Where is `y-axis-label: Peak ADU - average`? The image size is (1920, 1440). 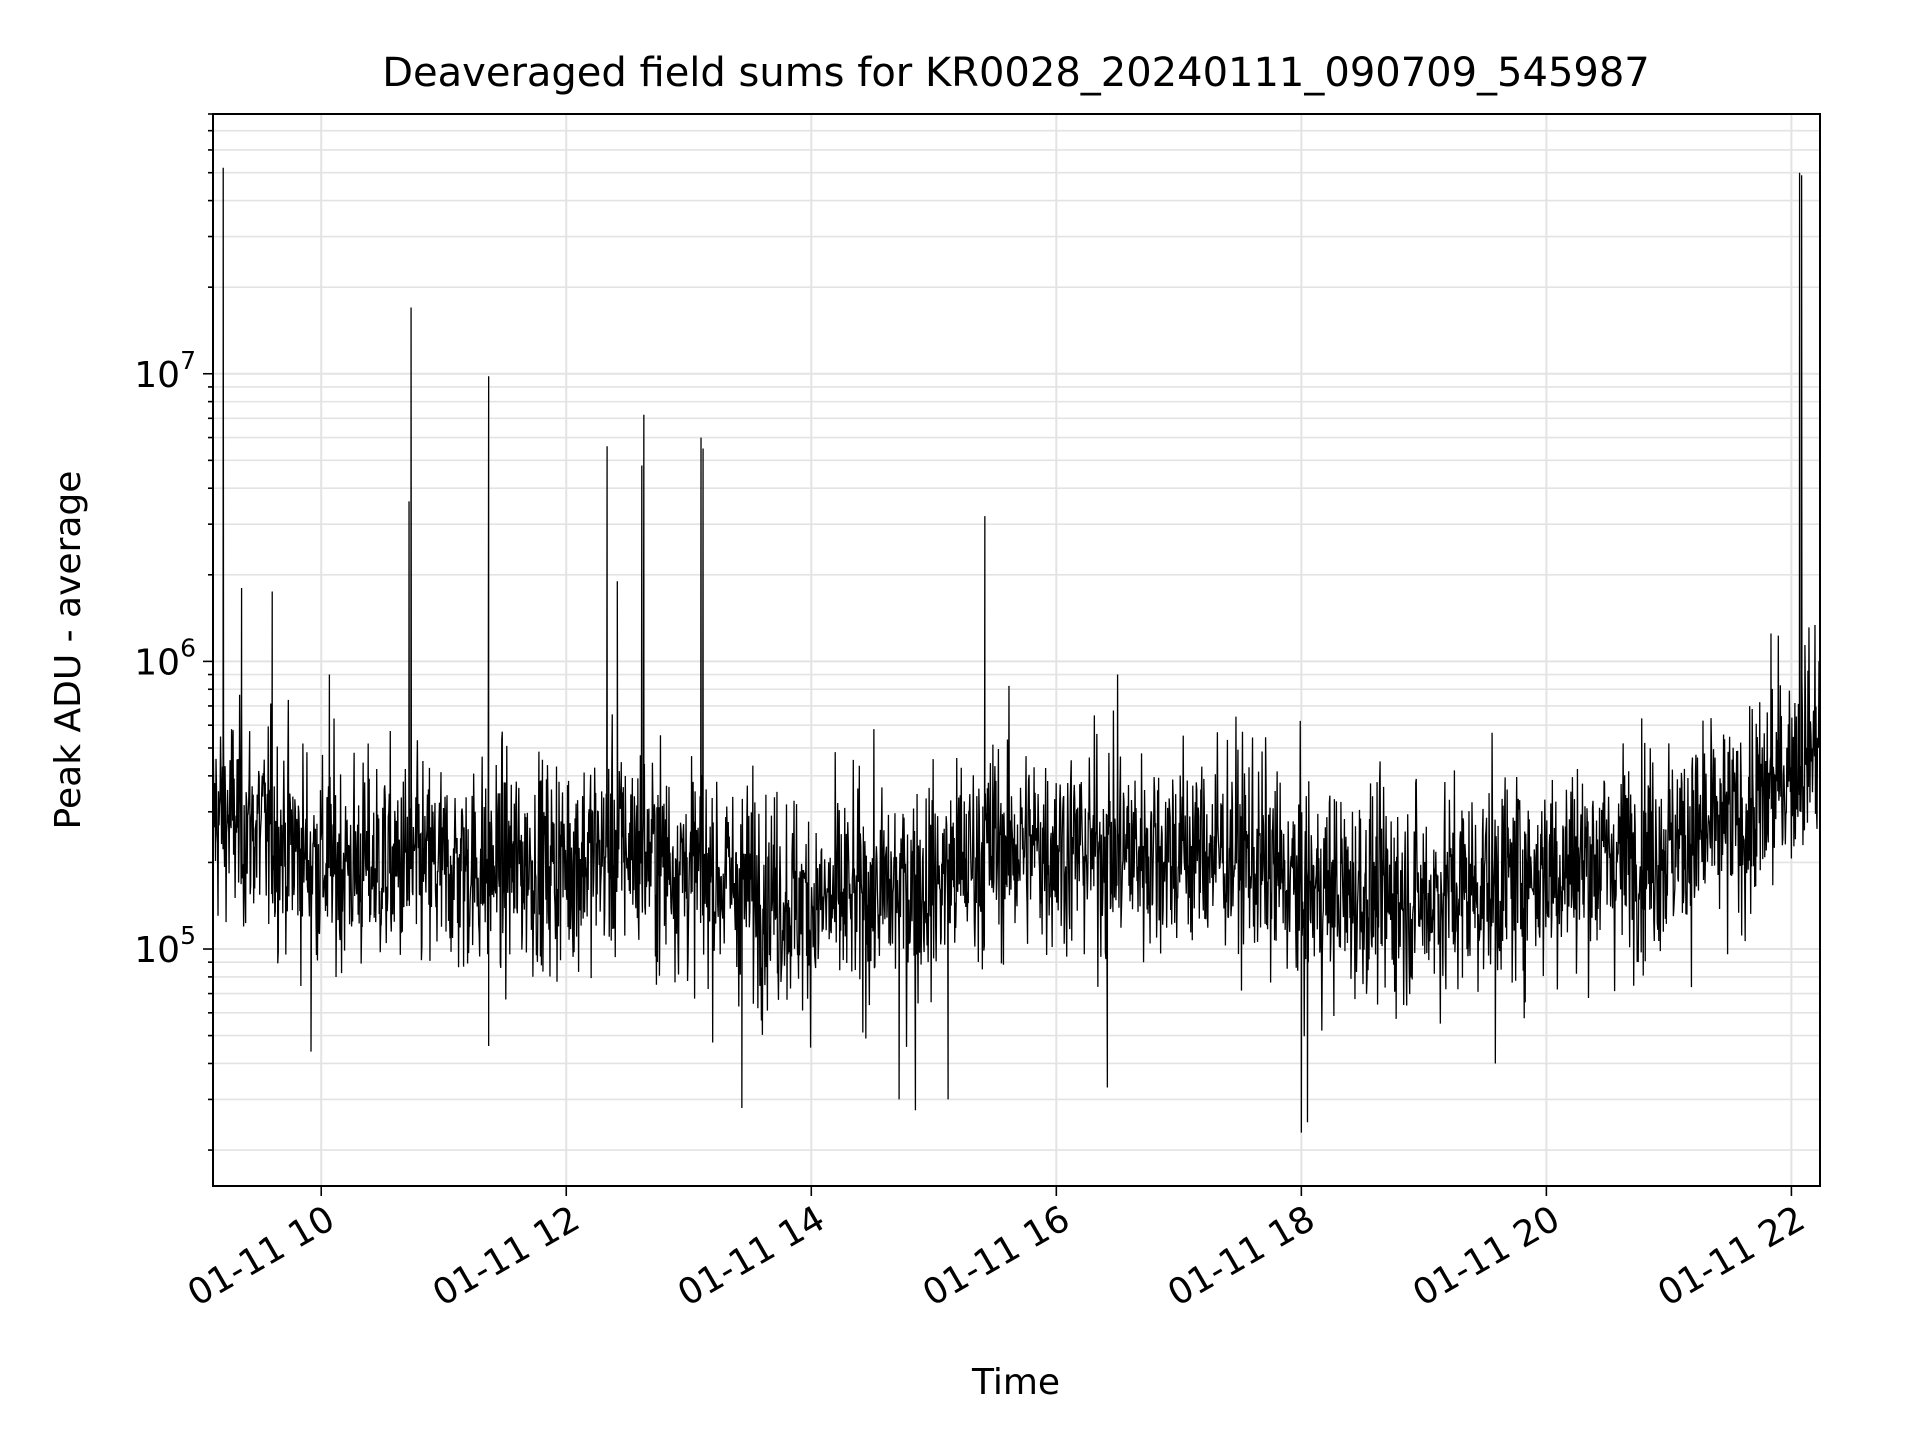
y-axis-label: Peak ADU - average is located at coordinates (68, 650).